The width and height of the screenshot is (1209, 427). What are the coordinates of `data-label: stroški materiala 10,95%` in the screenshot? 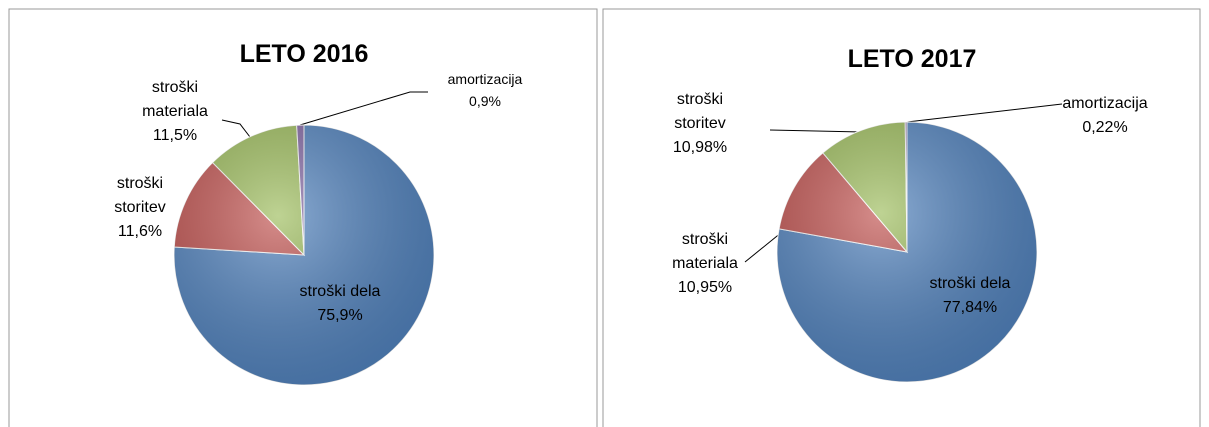 It's located at (705, 264).